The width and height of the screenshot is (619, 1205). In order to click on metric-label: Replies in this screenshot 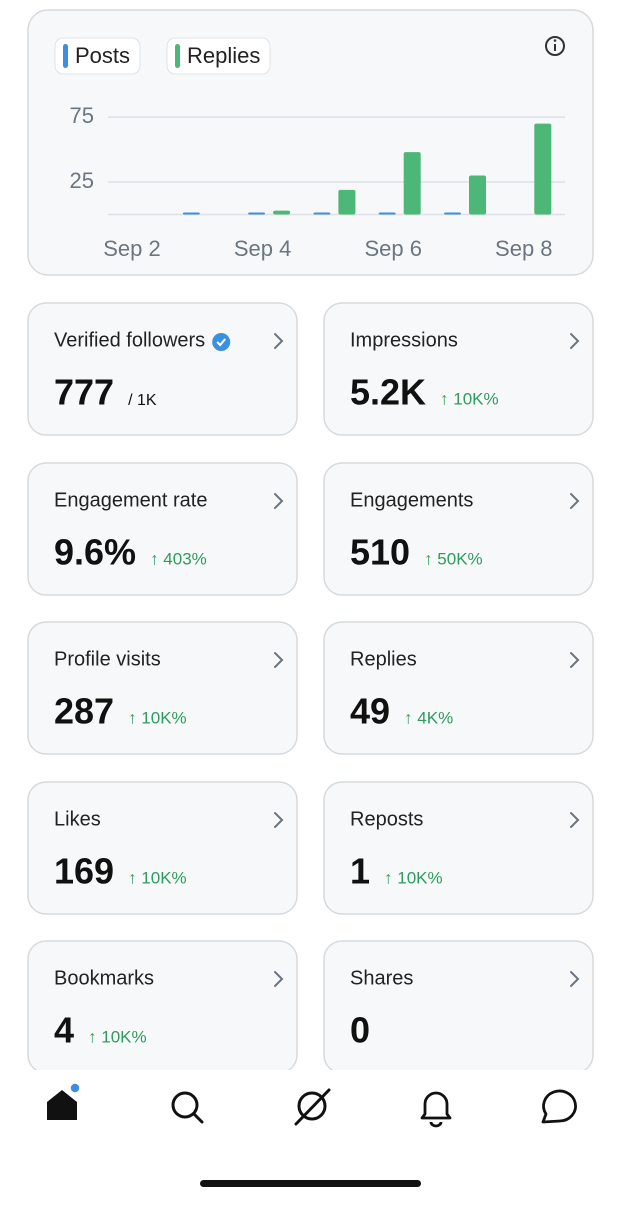, I will do `click(383, 659)`.